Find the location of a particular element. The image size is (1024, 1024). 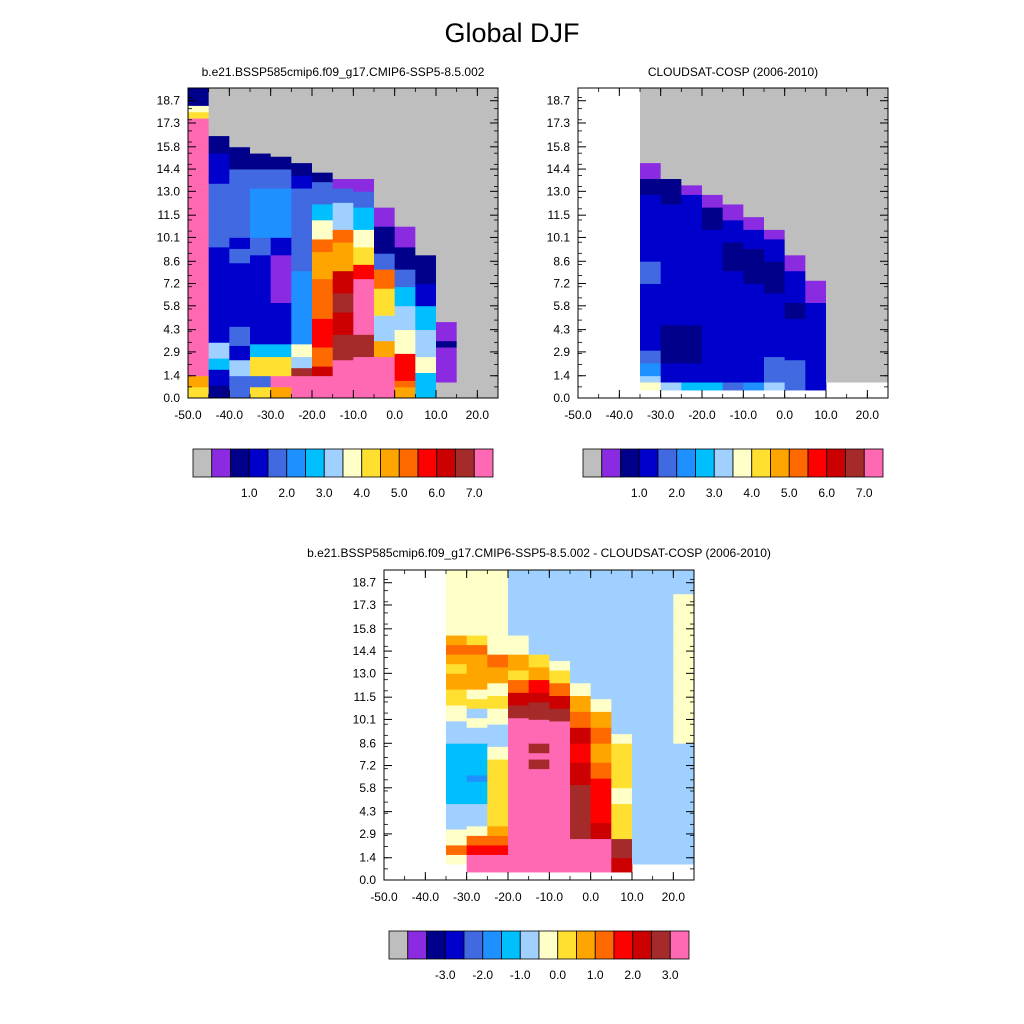

x-tick-label: -50.0 is located at coordinates (578, 415).